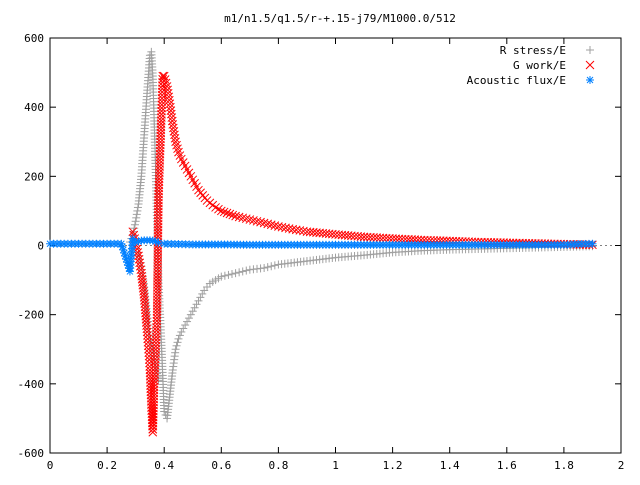 The width and height of the screenshot is (640, 485). I want to click on y-tick-label: 0, so click(40, 246).